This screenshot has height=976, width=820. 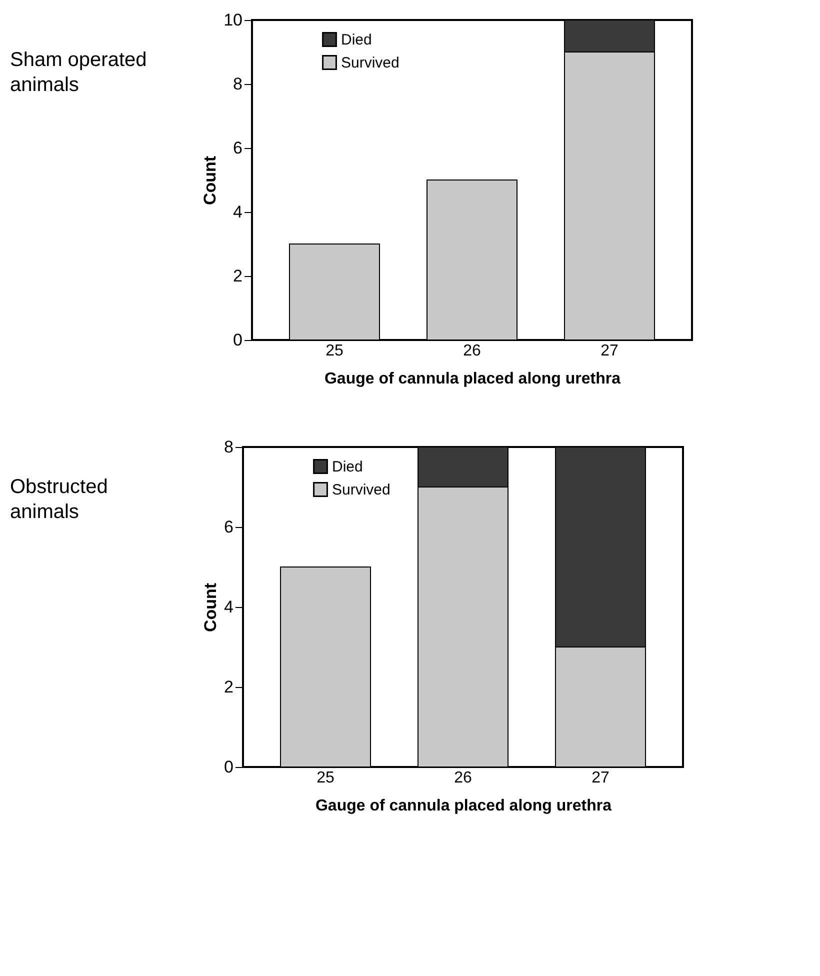 What do you see at coordinates (59, 499) in the screenshot?
I see `text: Obstructed animals` at bounding box center [59, 499].